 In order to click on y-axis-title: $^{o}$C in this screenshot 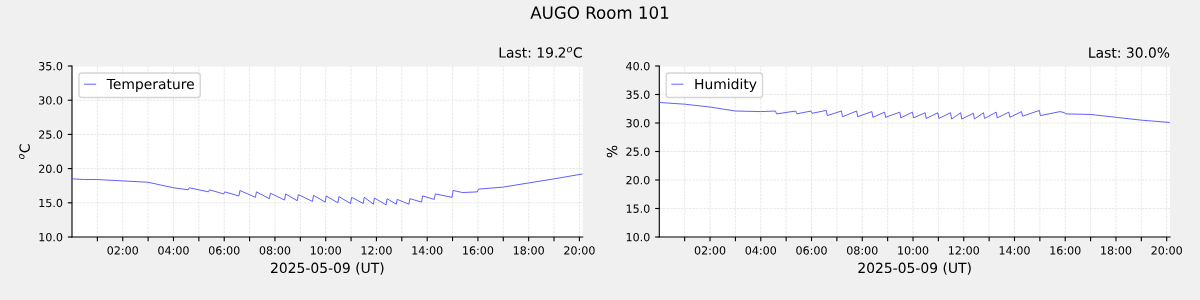, I will do `click(24, 152)`.